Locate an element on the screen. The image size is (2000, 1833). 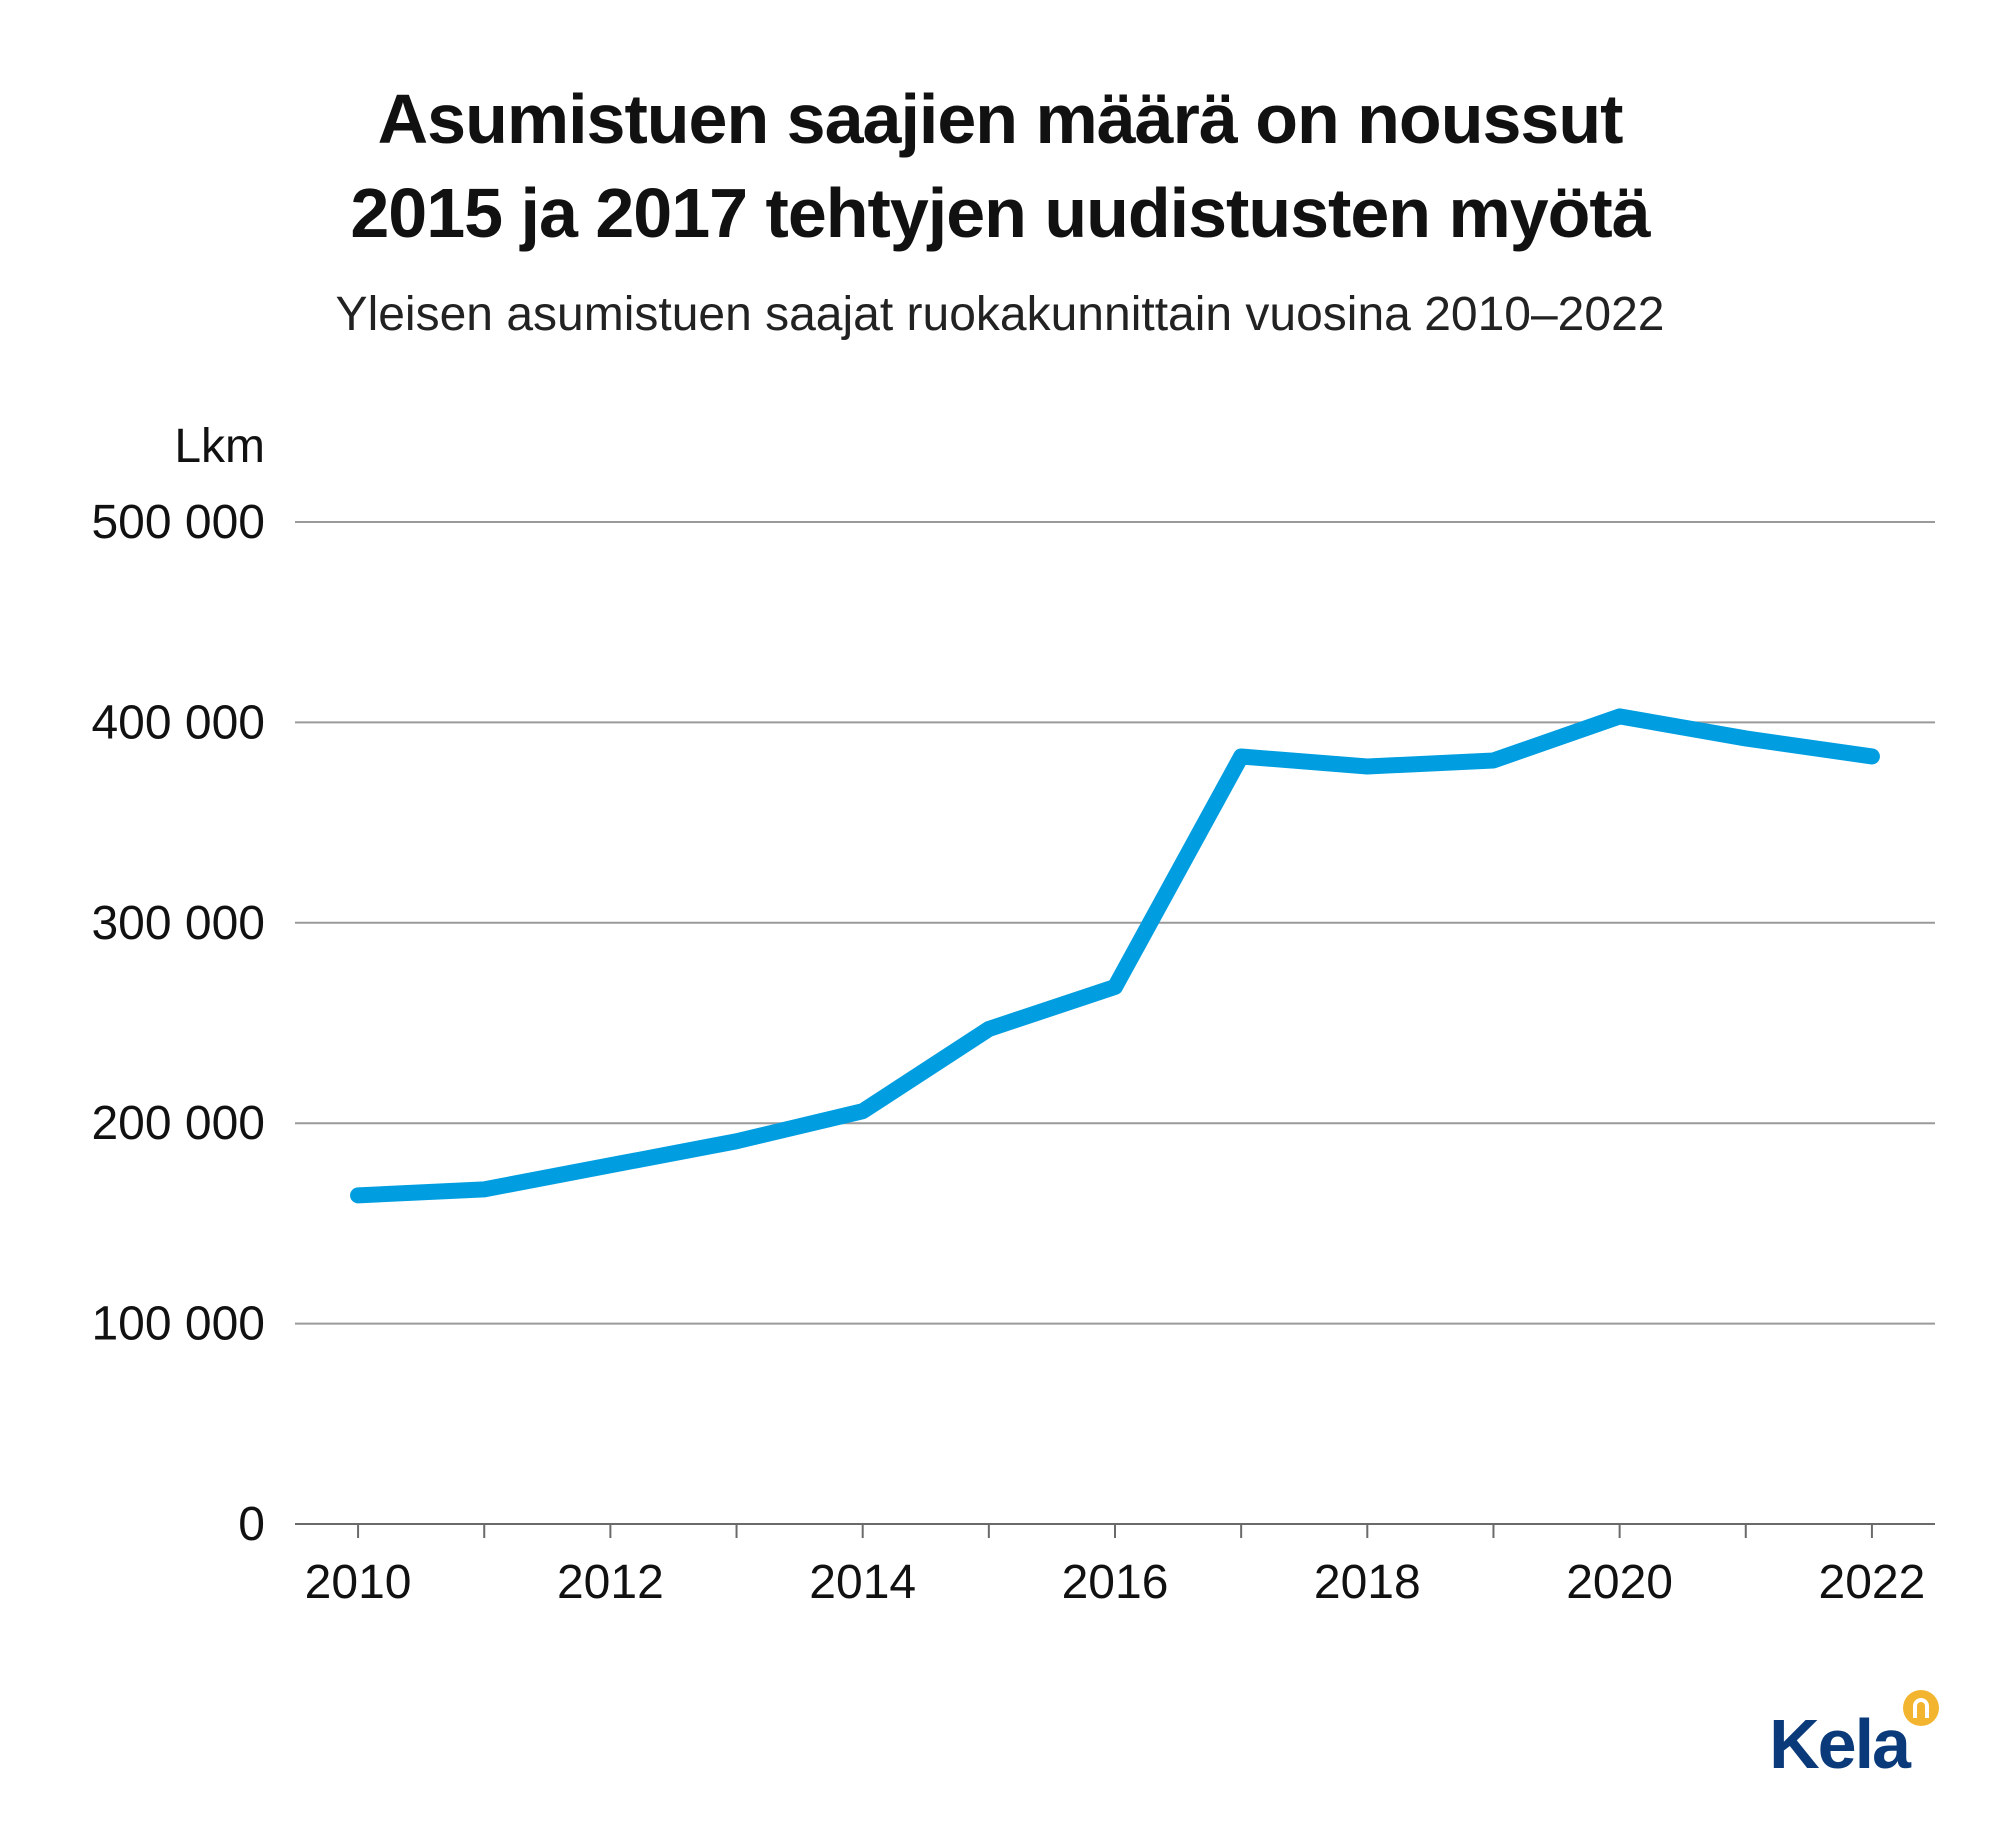
kela-logo-mark-icon is located at coordinates (1921, 1708).